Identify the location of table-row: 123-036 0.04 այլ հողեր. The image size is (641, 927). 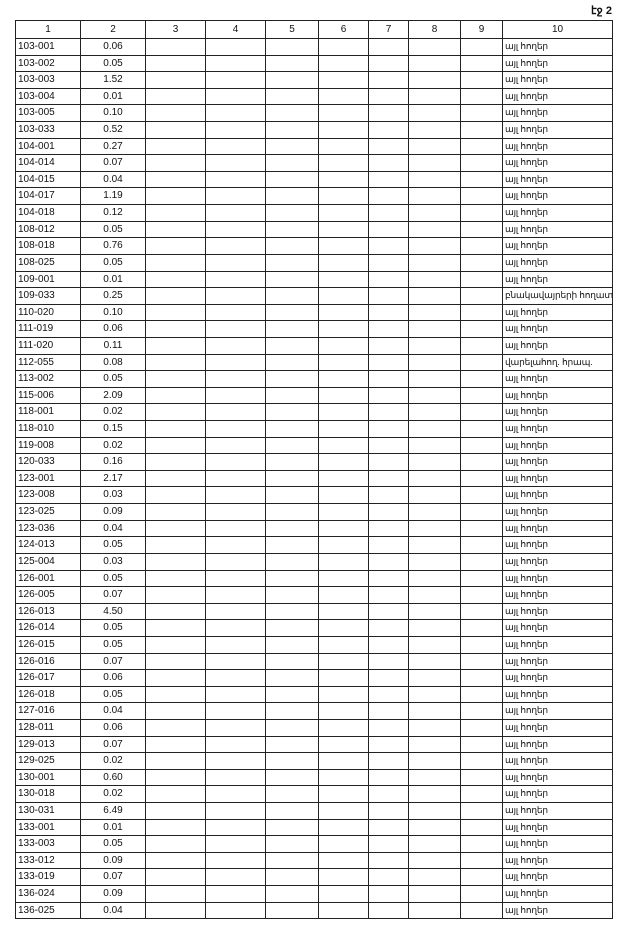
(314, 528).